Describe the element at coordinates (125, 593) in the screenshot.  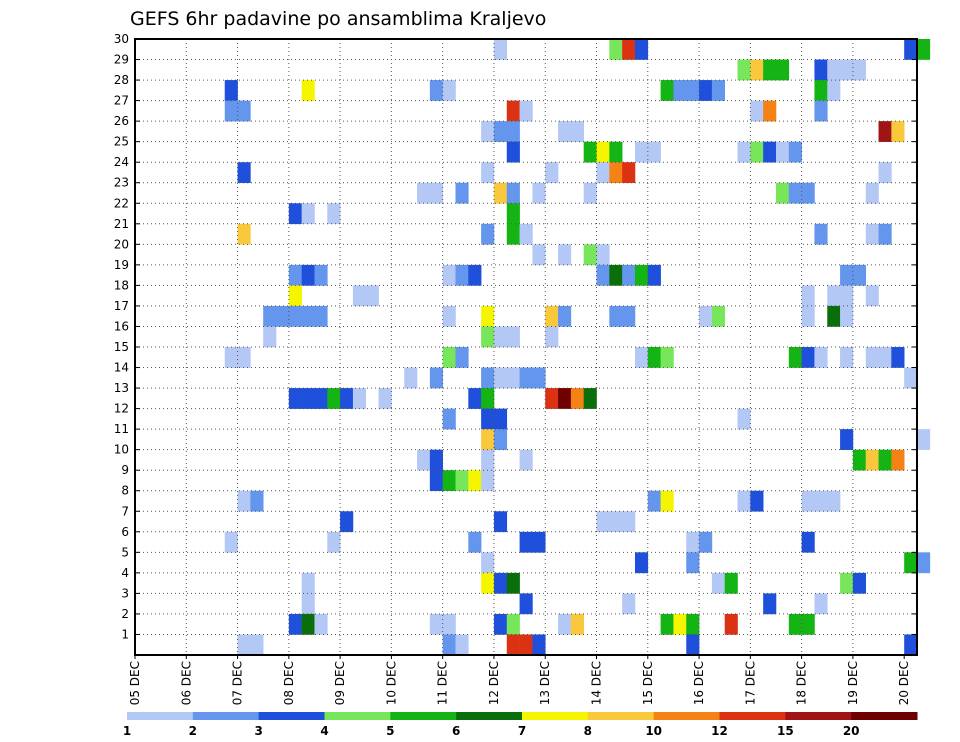
I see `y-tick-label: 3` at that location.